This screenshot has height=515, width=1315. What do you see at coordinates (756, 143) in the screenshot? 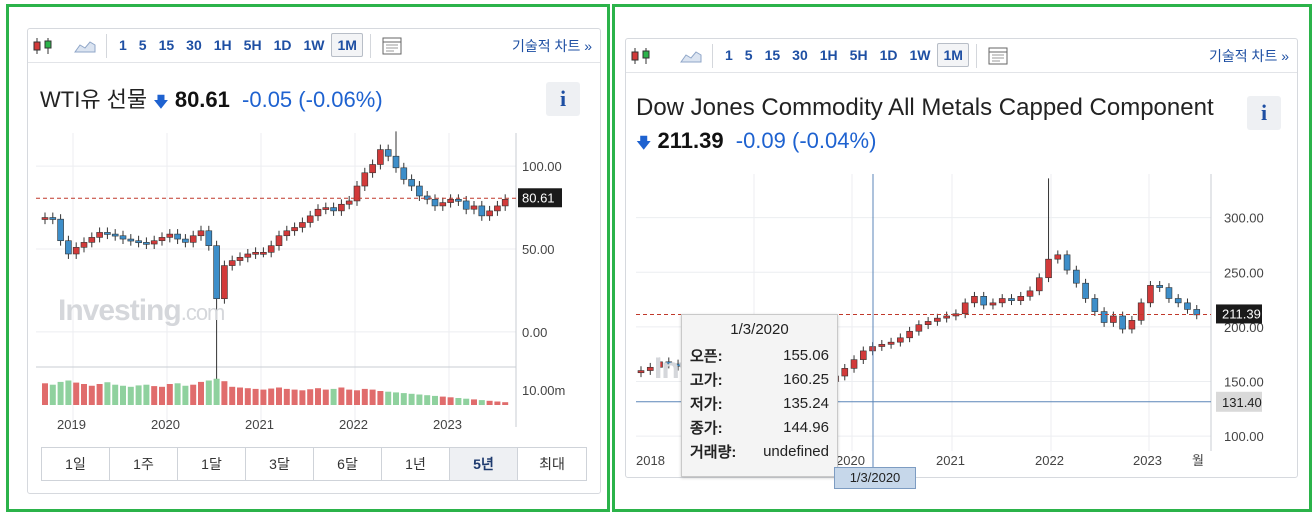
I see `right-quote-price: 🡇 211.39 -0.09 (-0.04%)` at bounding box center [756, 143].